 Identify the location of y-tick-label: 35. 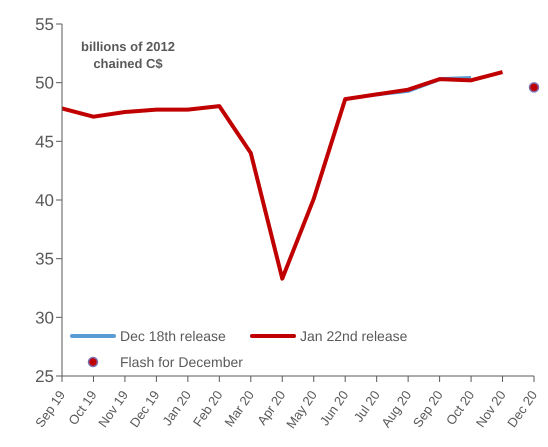
(44, 259).